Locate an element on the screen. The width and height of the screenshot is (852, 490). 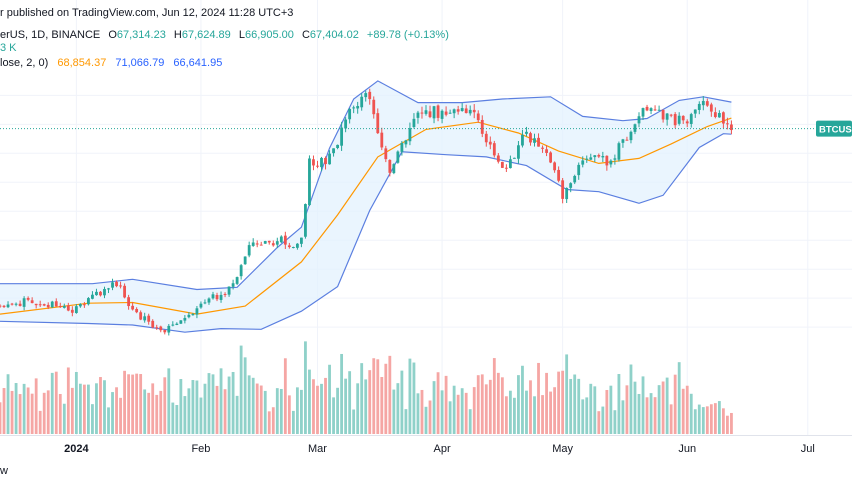
bb-basis-value: 68,854.37 is located at coordinates (81, 63).